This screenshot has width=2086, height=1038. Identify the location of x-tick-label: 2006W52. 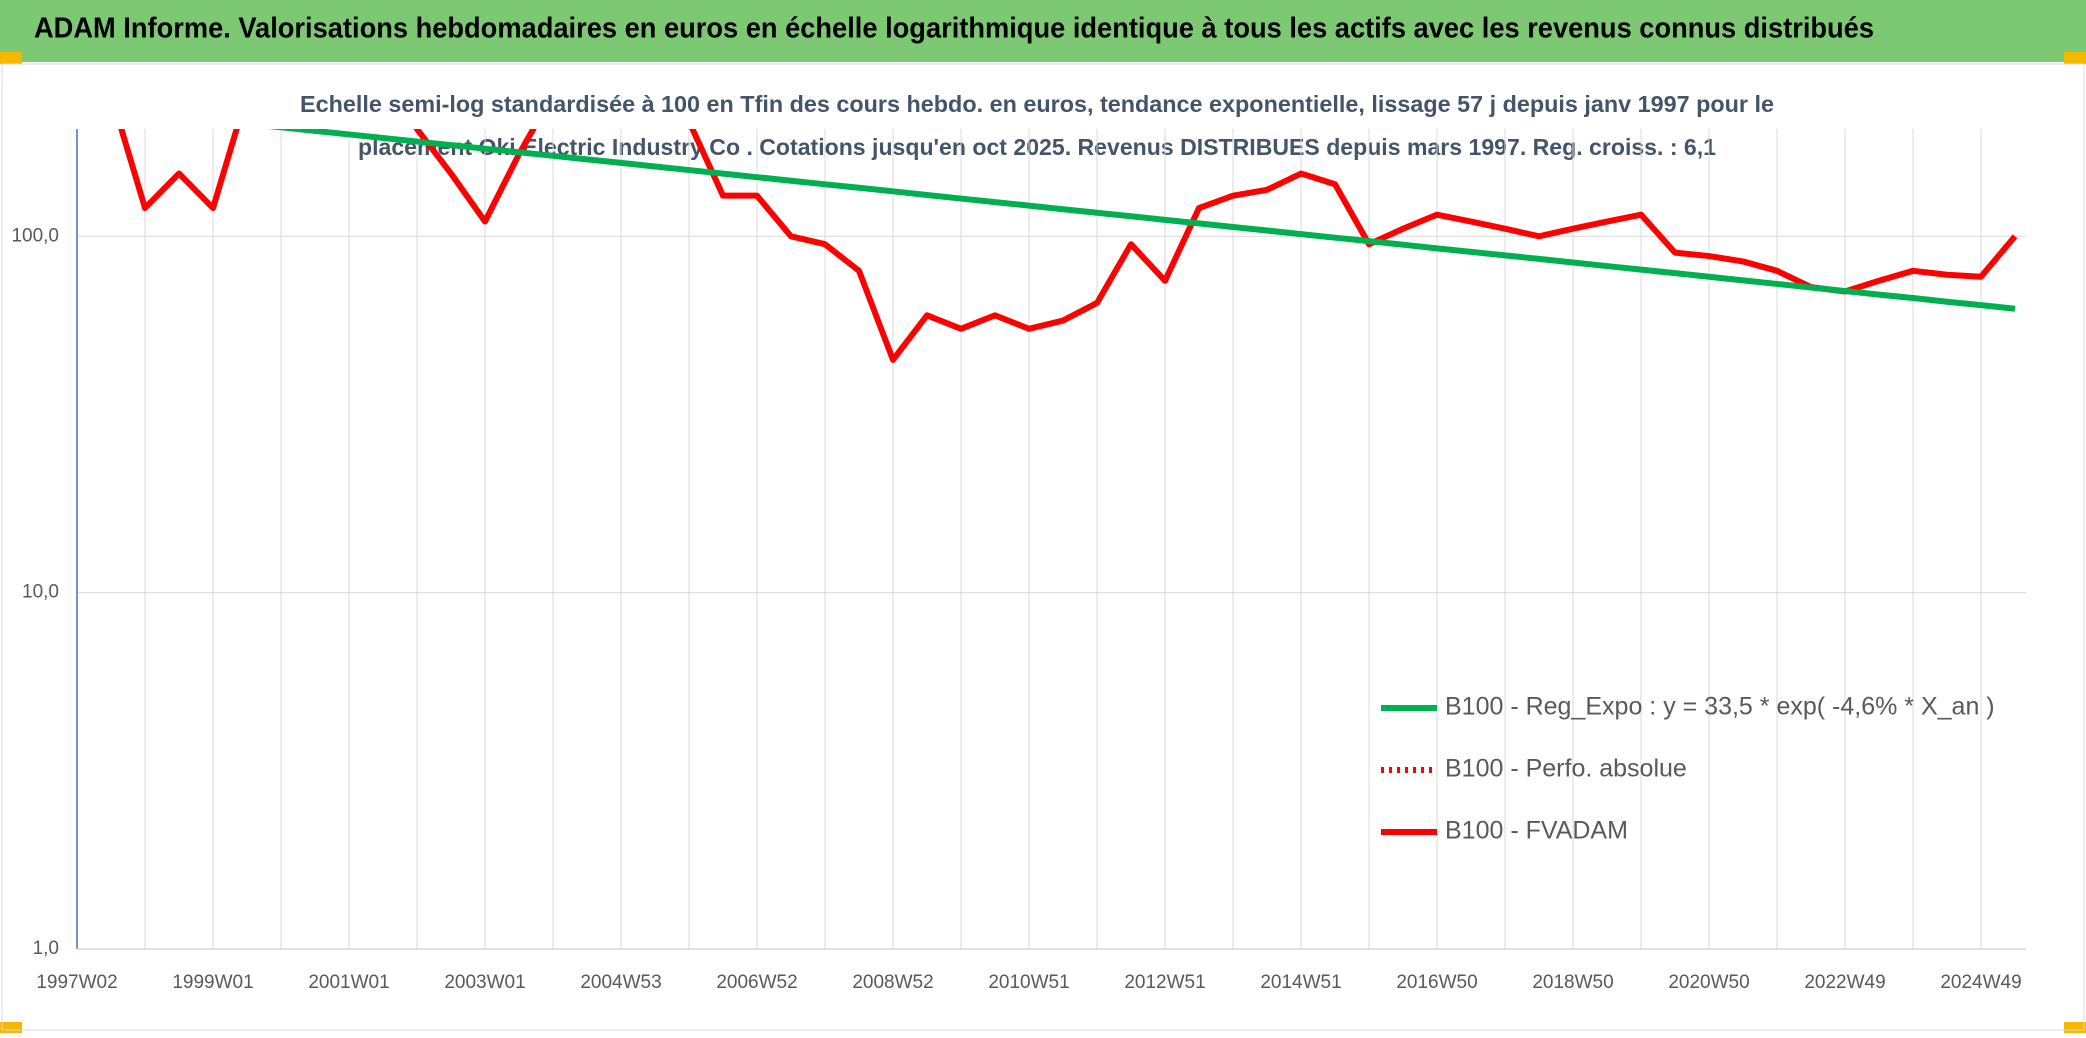
(756, 982).